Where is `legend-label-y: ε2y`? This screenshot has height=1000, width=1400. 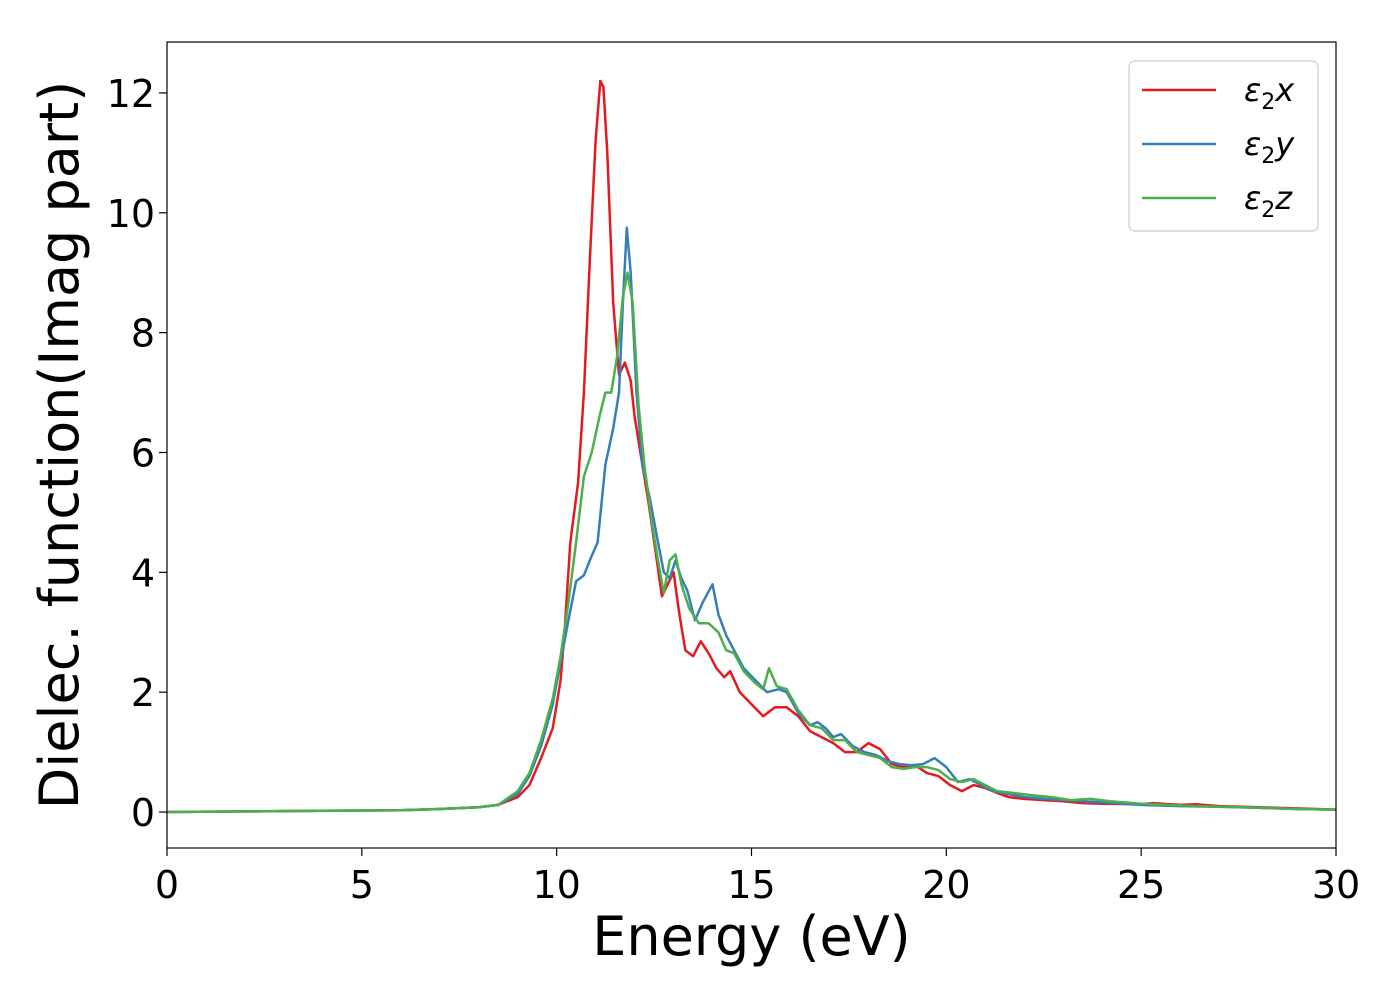
legend-label-y: ε2y is located at coordinates (1269, 147).